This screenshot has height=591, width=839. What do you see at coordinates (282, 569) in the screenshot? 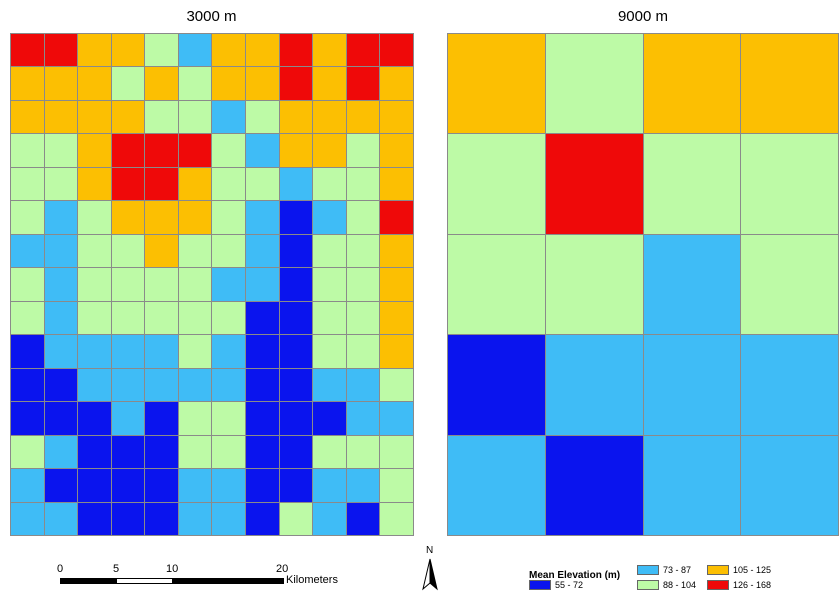
I see `scale-label-20: 20` at bounding box center [282, 569].